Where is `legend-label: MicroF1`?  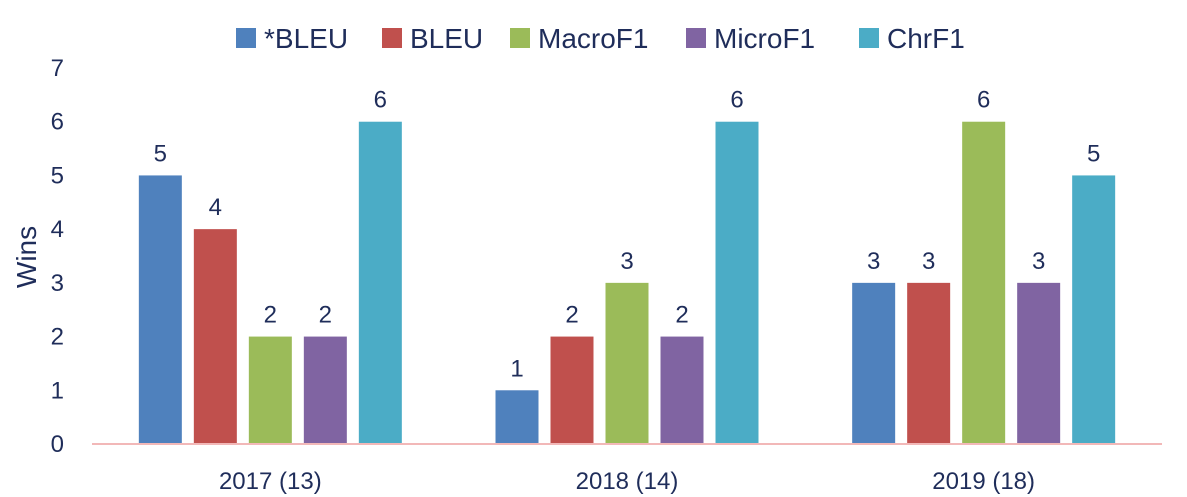
legend-label: MicroF1 is located at coordinates (764, 38).